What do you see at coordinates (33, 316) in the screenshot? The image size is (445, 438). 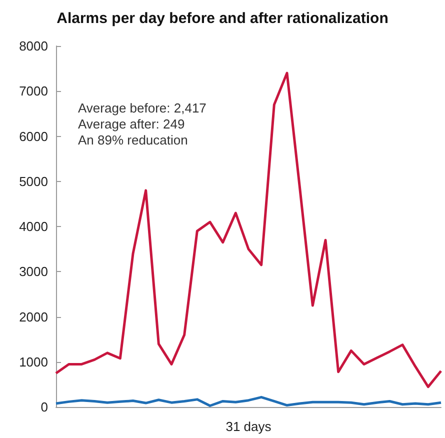 I see `y-tick-label: 2000` at bounding box center [33, 316].